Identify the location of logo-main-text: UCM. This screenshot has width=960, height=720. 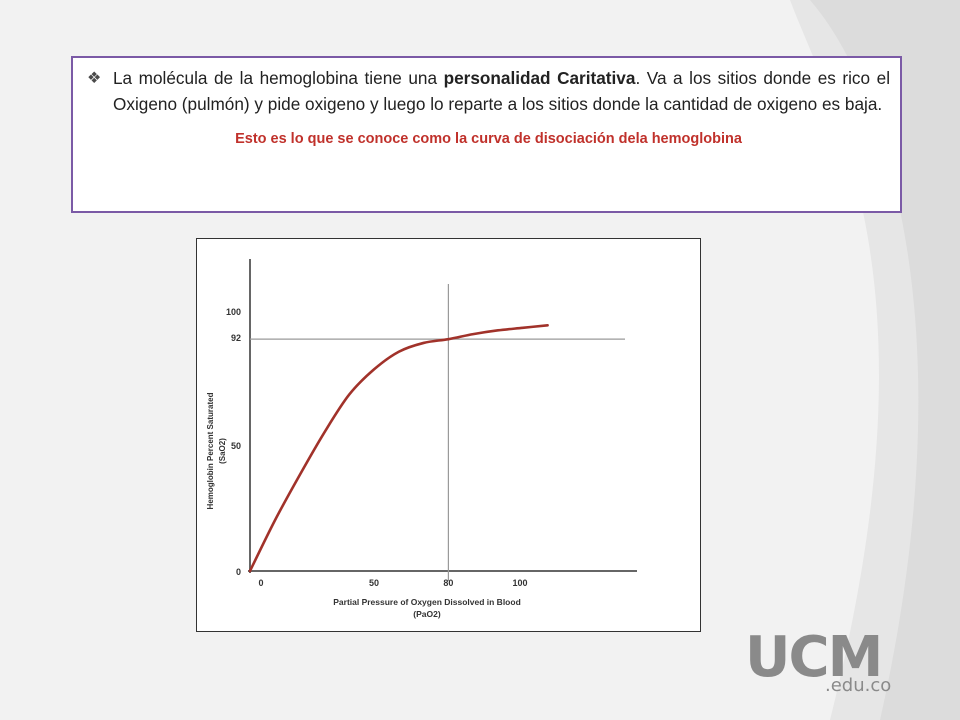
(814, 657).